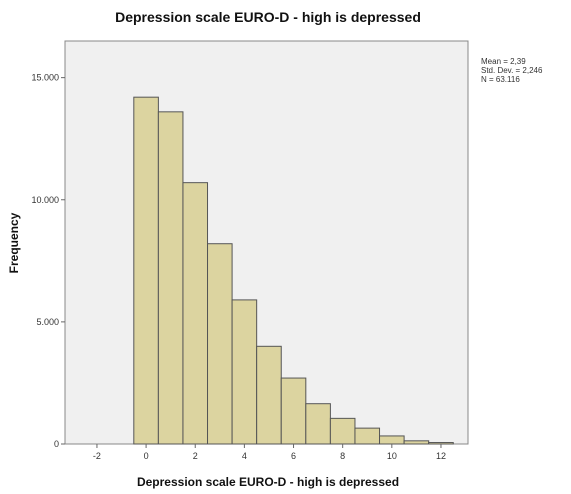  Describe the element at coordinates (45, 200) in the screenshot. I see `y-tick-label: 10.000` at that location.